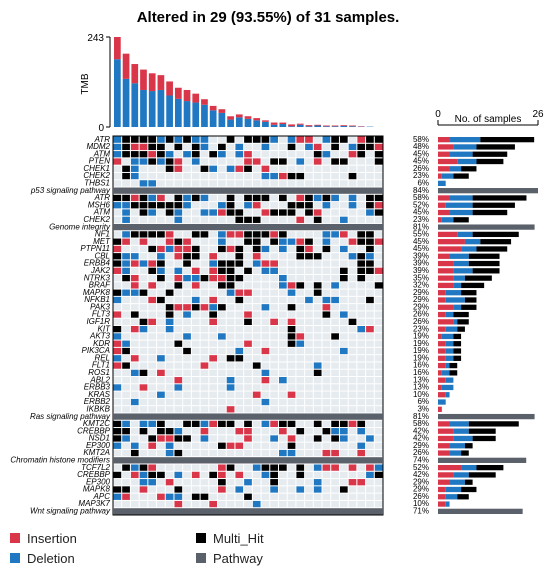  Describe the element at coordinates (95, 38) in the screenshot. I see `tmb-tick-label: 243` at that location.